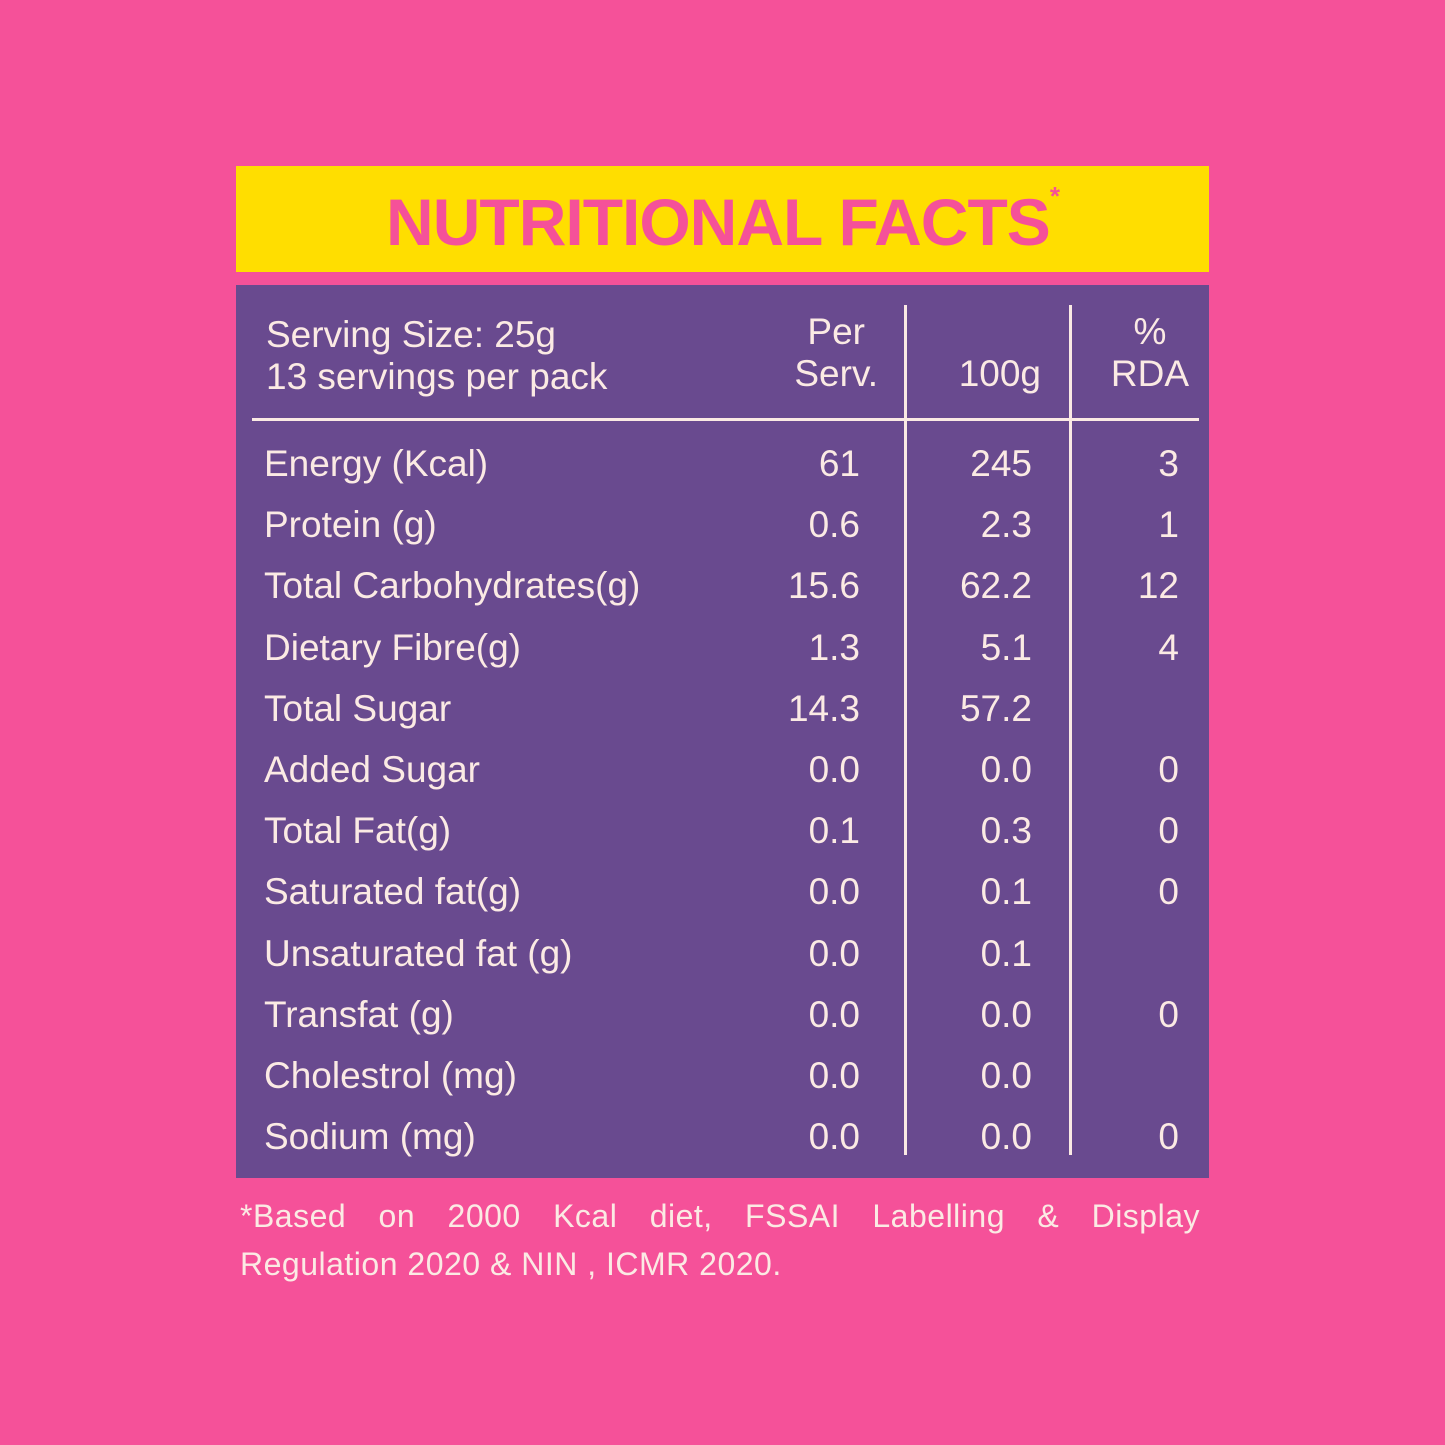 The height and width of the screenshot is (1445, 1445). What do you see at coordinates (722, 953) in the screenshot?
I see `table-row: Unsaturated fat (g) 0.0 0.1` at bounding box center [722, 953].